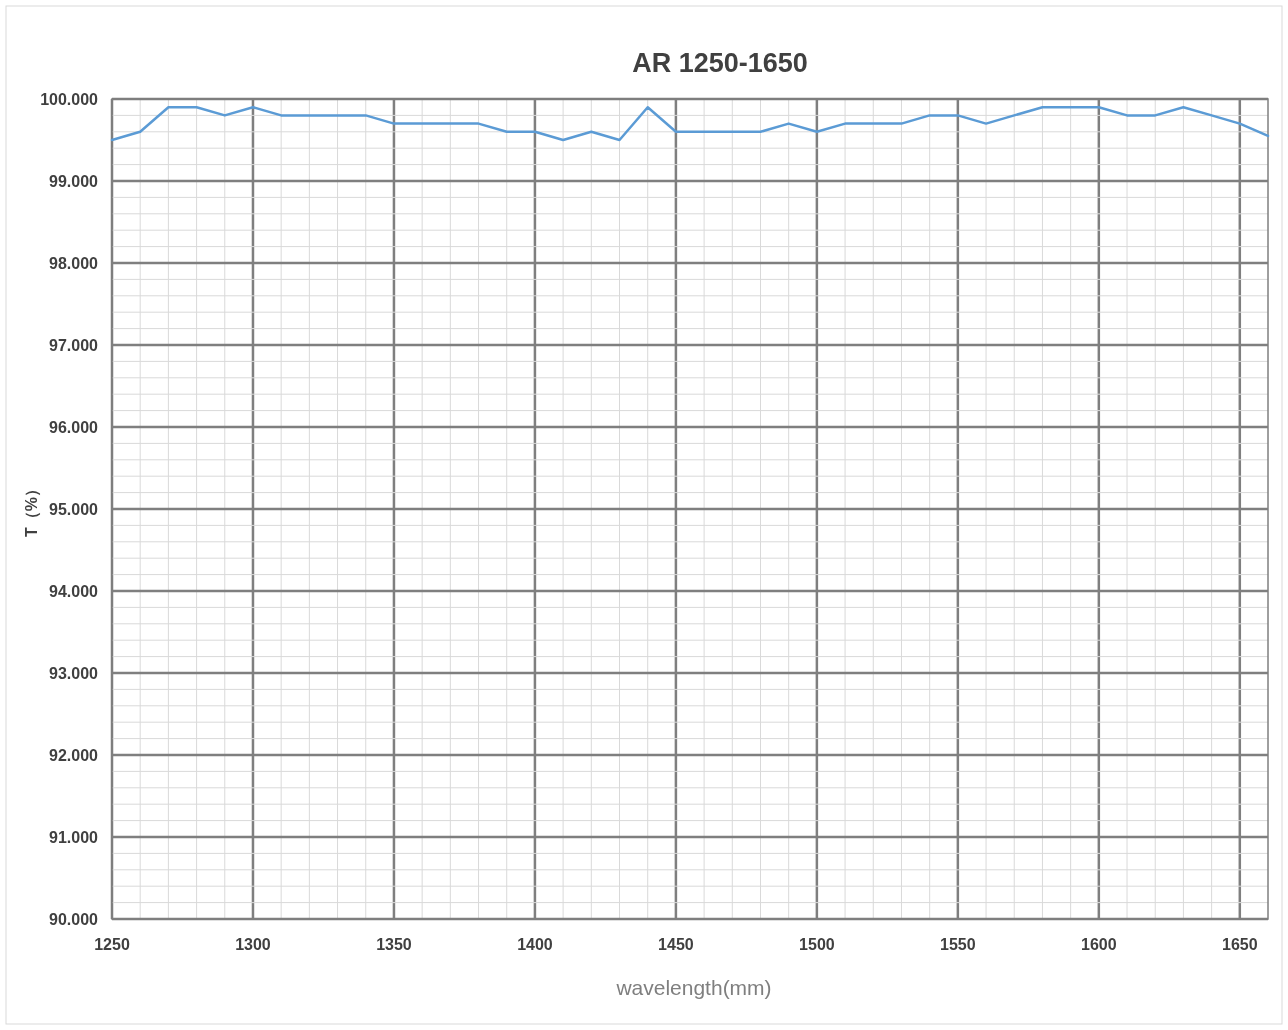 The width and height of the screenshot is (1288, 1030). I want to click on y-tick-label: 95.000, so click(74, 509).